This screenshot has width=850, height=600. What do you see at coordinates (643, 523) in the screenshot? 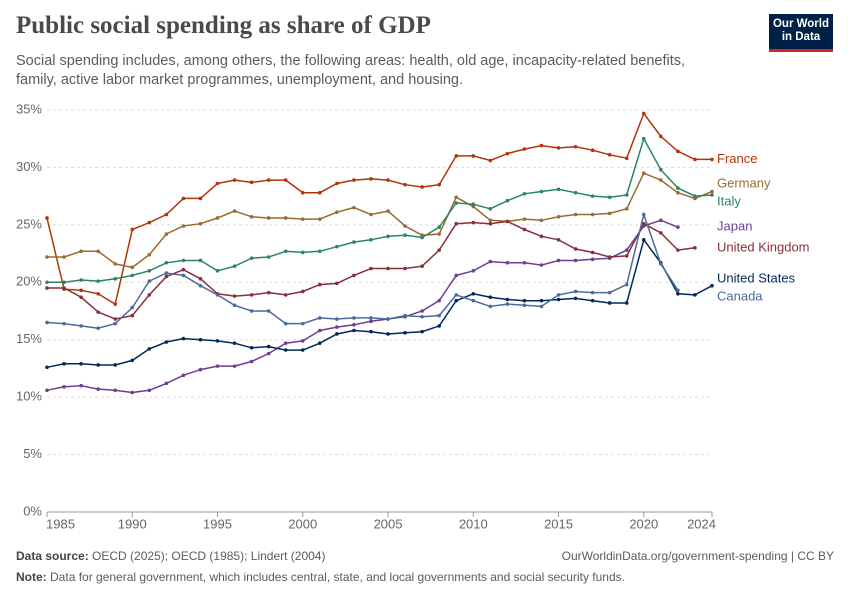
I see `x-tick-label: 2020` at bounding box center [643, 523].